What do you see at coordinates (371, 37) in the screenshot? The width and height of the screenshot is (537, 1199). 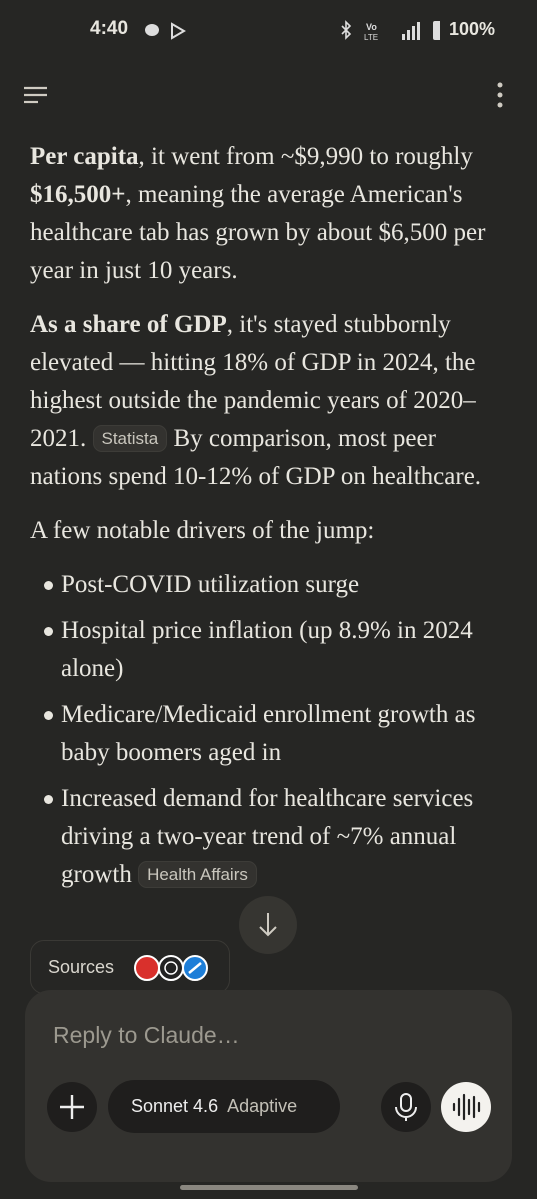 I see `svg-text: LTE` at bounding box center [371, 37].